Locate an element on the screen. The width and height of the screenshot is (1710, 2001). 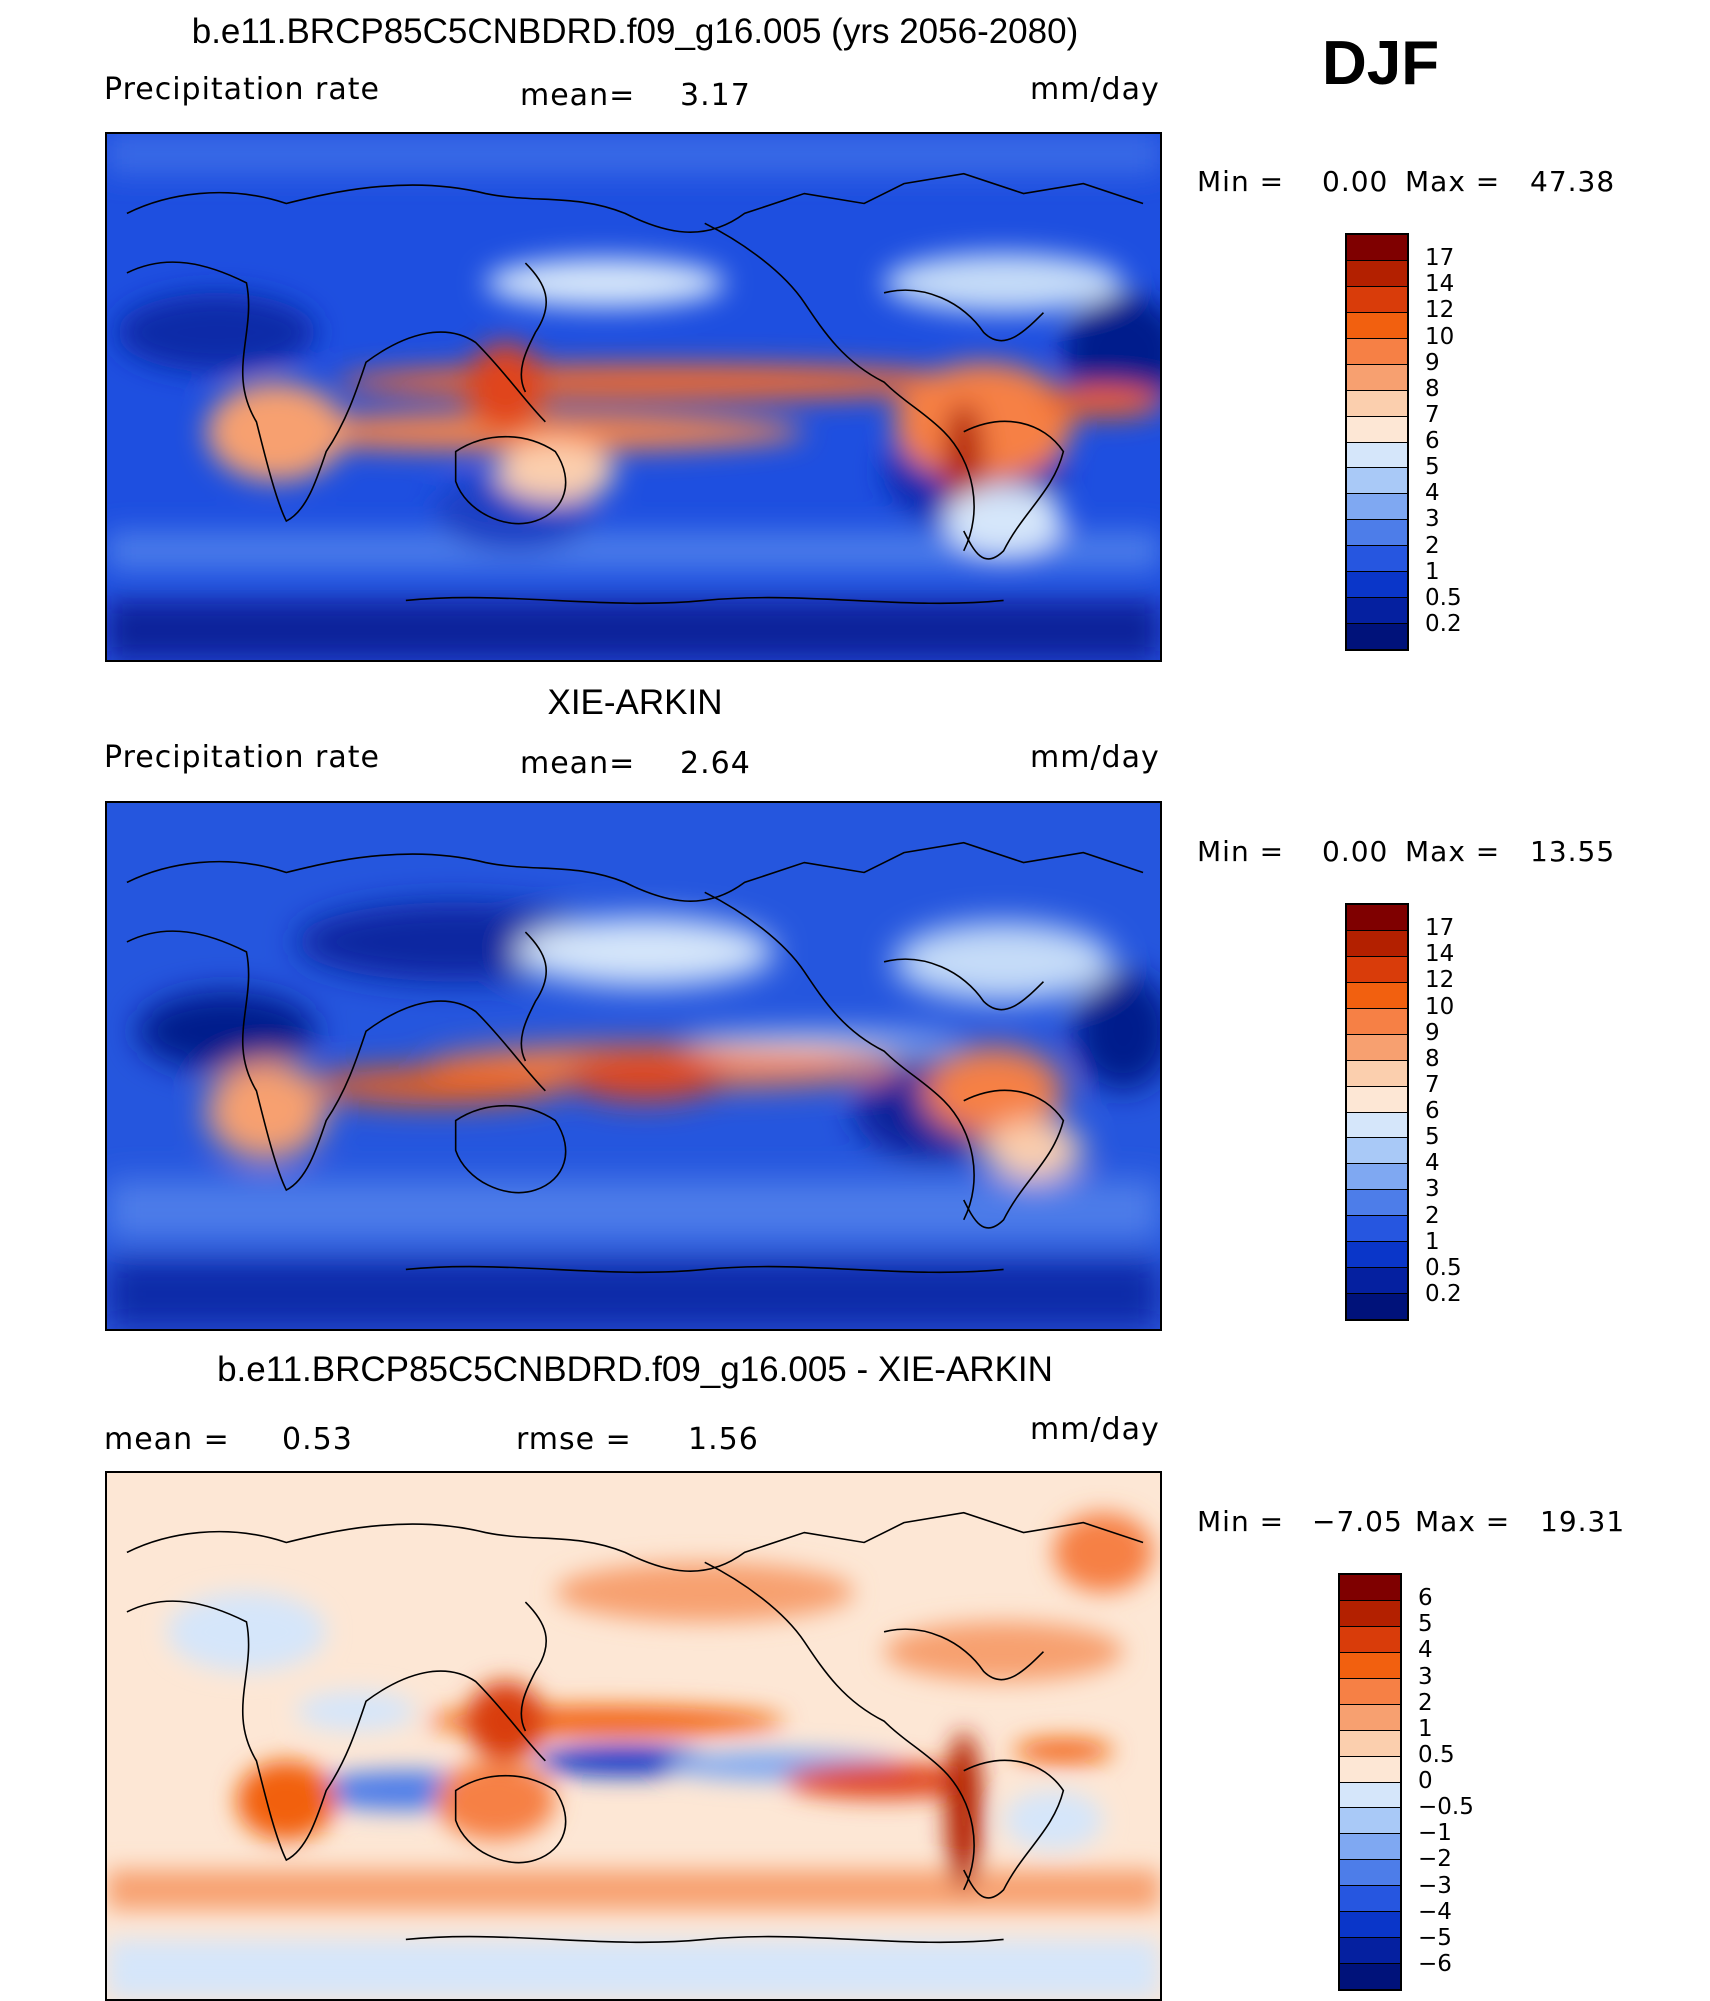
colorbar-tick-label: −4 is located at coordinates (1435, 1911).